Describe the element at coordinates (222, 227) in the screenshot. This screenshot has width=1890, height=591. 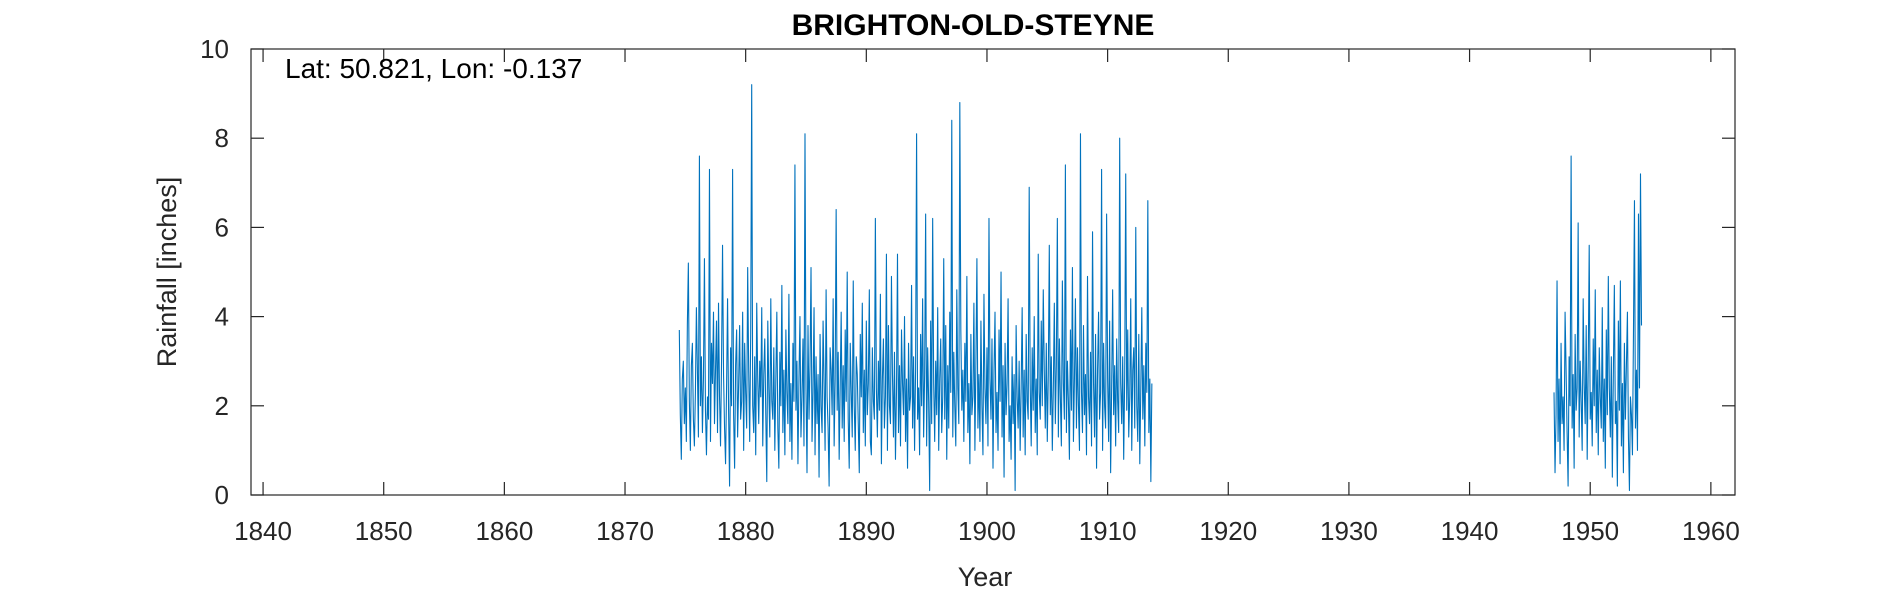
I see `y-tick-label: 6` at that location.